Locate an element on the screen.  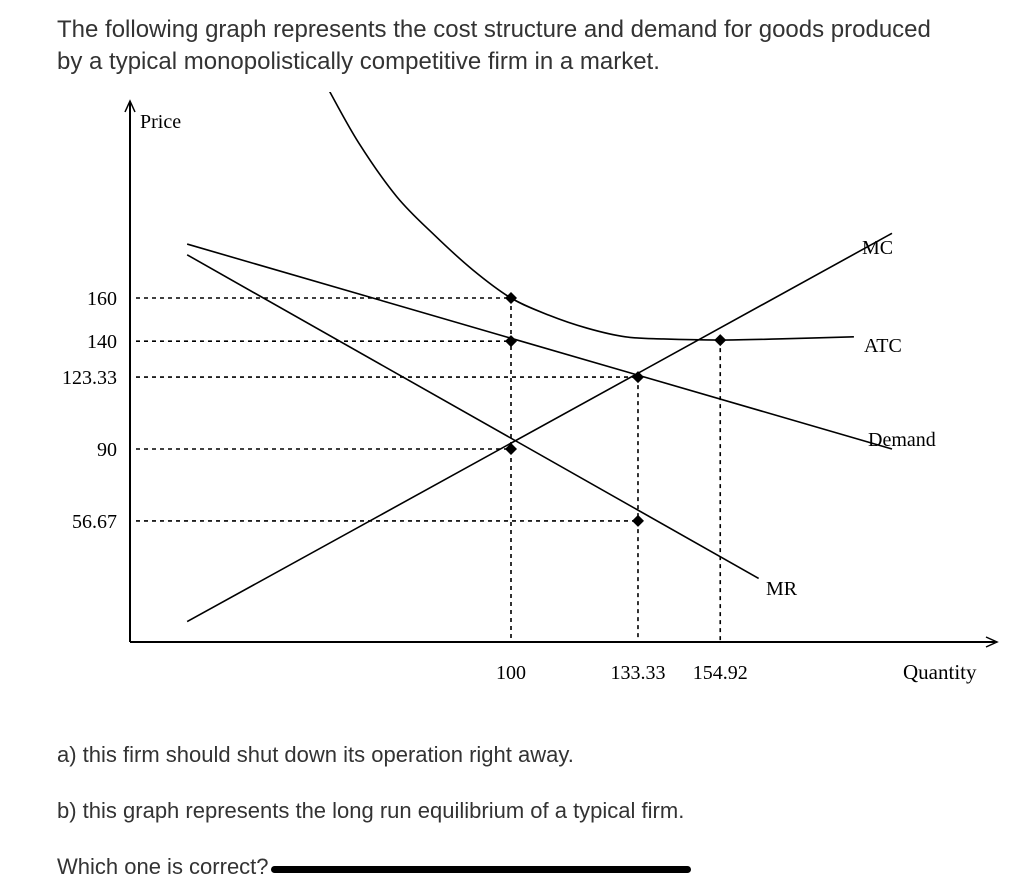
y-tick-label: 123.33 is located at coordinates (89, 378).